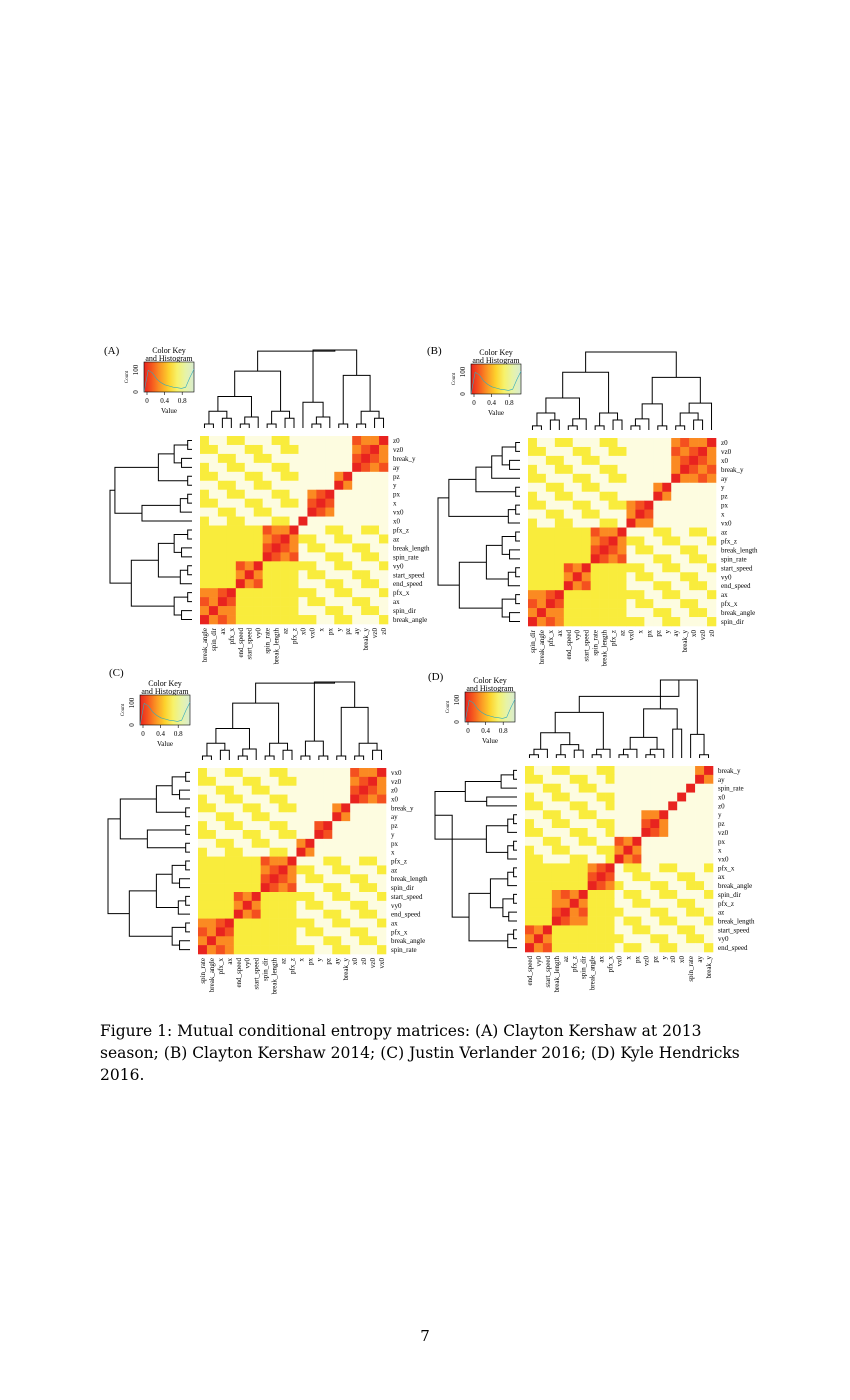 This screenshot has width=850, height=1400. Describe the element at coordinates (726, 904) in the screenshot. I see `row-label: pfx_z` at that location.